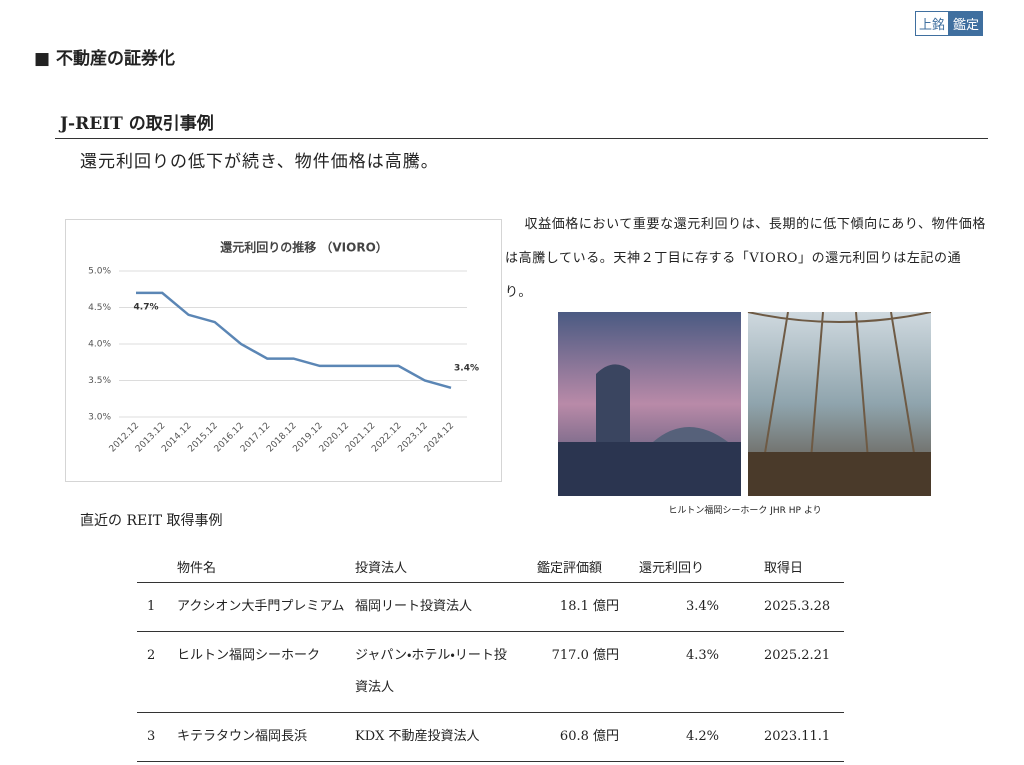 The image size is (1024, 765). Describe the element at coordinates (266, 607) in the screenshot. I see `table-cell: アクシオン大手門プレミアム` at that location.